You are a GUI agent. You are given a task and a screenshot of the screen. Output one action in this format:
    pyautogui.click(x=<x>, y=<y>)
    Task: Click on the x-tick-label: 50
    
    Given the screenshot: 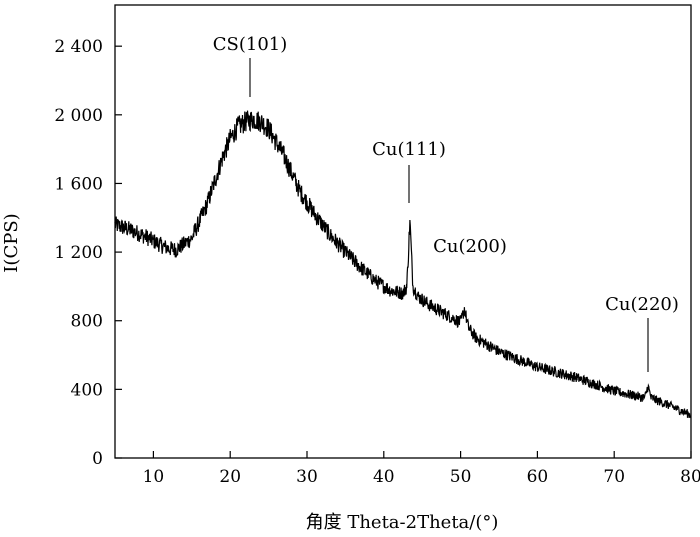 What is the action you would take?
    pyautogui.click(x=461, y=477)
    